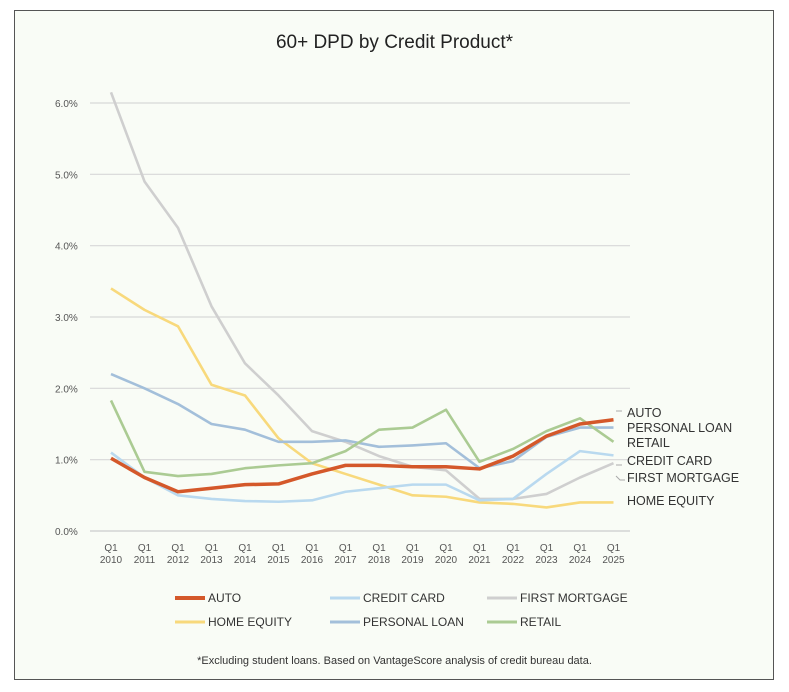 The height and width of the screenshot is (692, 789). Describe the element at coordinates (669, 461) in the screenshot. I see `end-label: CREDIT CARD` at that location.